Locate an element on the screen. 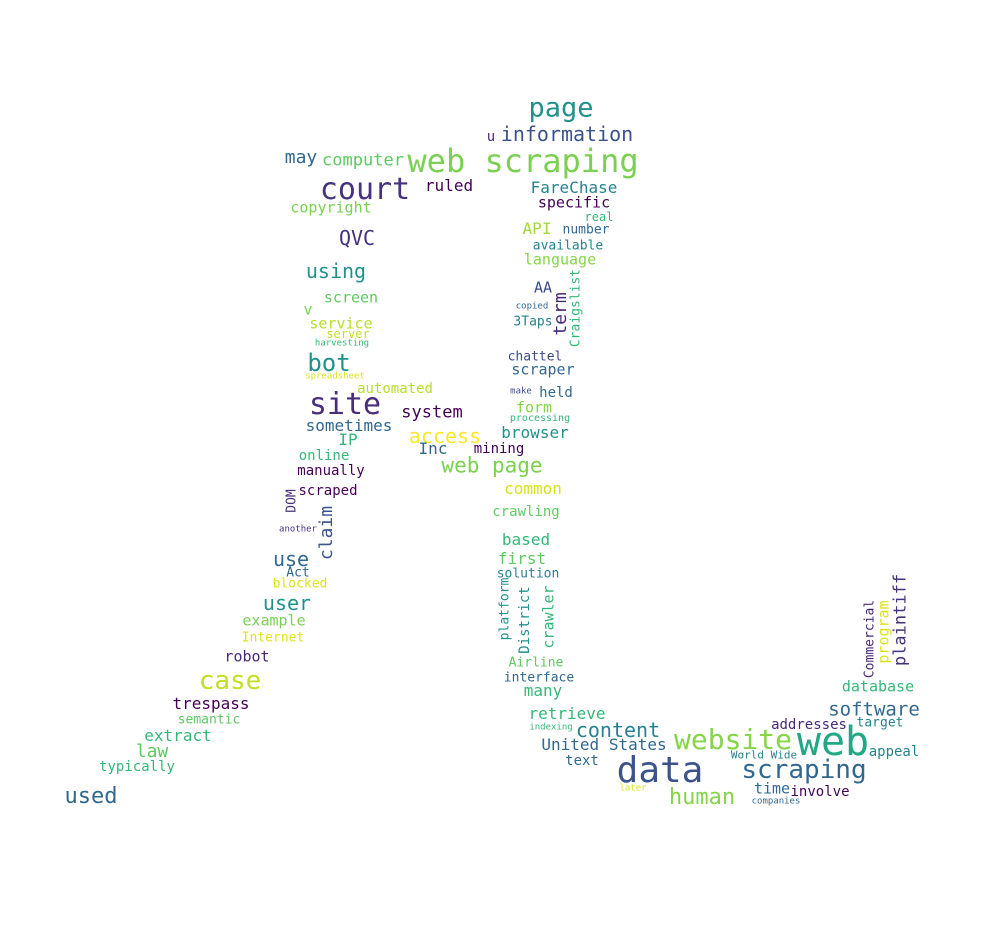 This screenshot has height=939, width=986. word-system: system is located at coordinates (432, 412).